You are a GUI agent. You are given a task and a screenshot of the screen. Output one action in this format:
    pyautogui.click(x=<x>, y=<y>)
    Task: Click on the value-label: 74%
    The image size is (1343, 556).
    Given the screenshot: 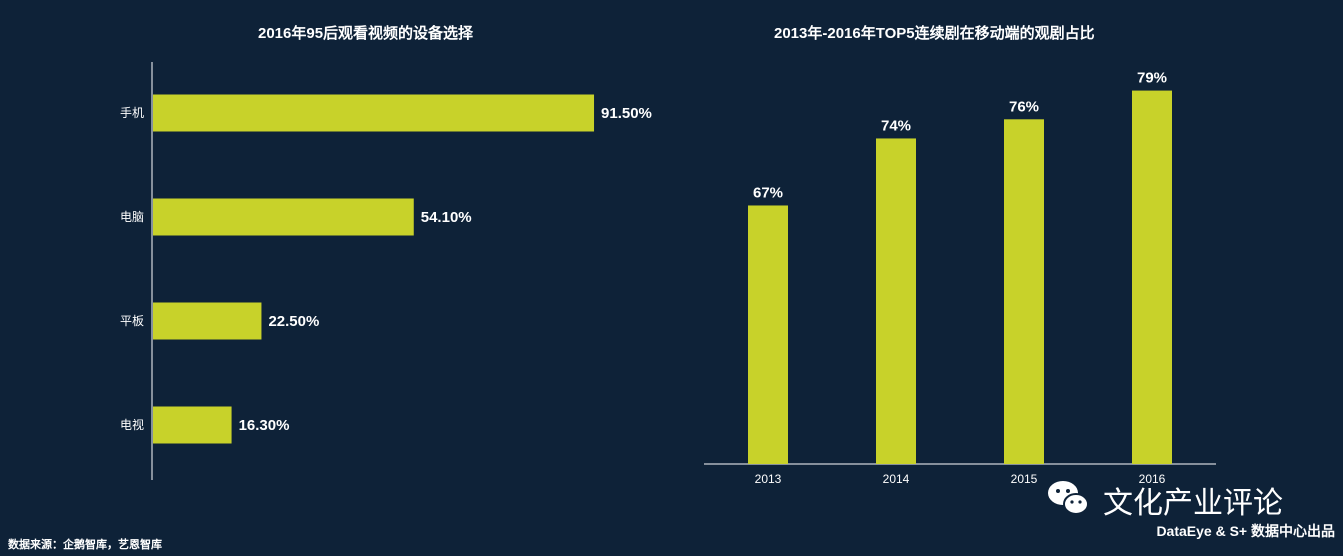 What is the action you would take?
    pyautogui.click(x=896, y=125)
    